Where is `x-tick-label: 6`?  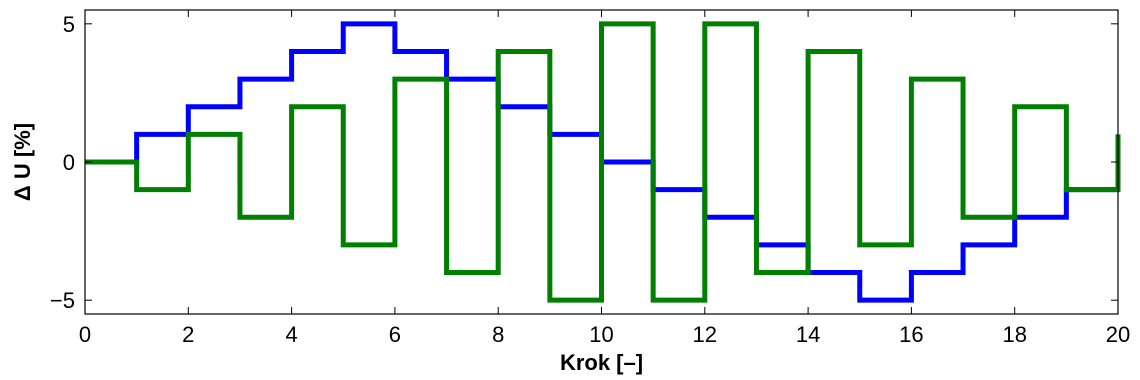
x-tick-label: 6 is located at coordinates (395, 334).